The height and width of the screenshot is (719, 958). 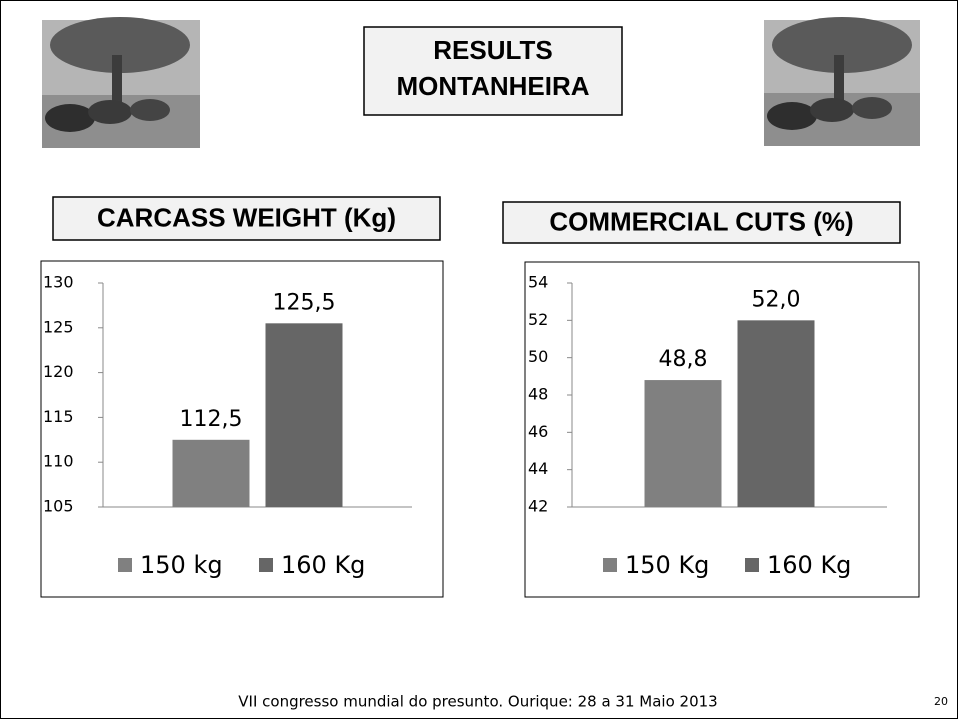 What do you see at coordinates (492, 86) in the screenshot?
I see `header-title: MONTANHEIRA` at bounding box center [492, 86].